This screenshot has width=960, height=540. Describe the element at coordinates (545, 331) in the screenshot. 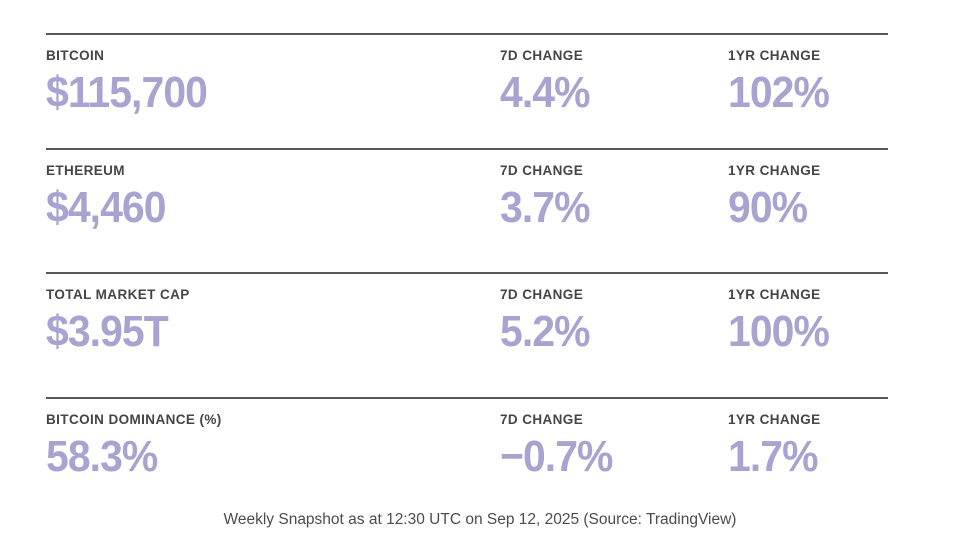

I see `change-7d-value: 5.2%` at that location.